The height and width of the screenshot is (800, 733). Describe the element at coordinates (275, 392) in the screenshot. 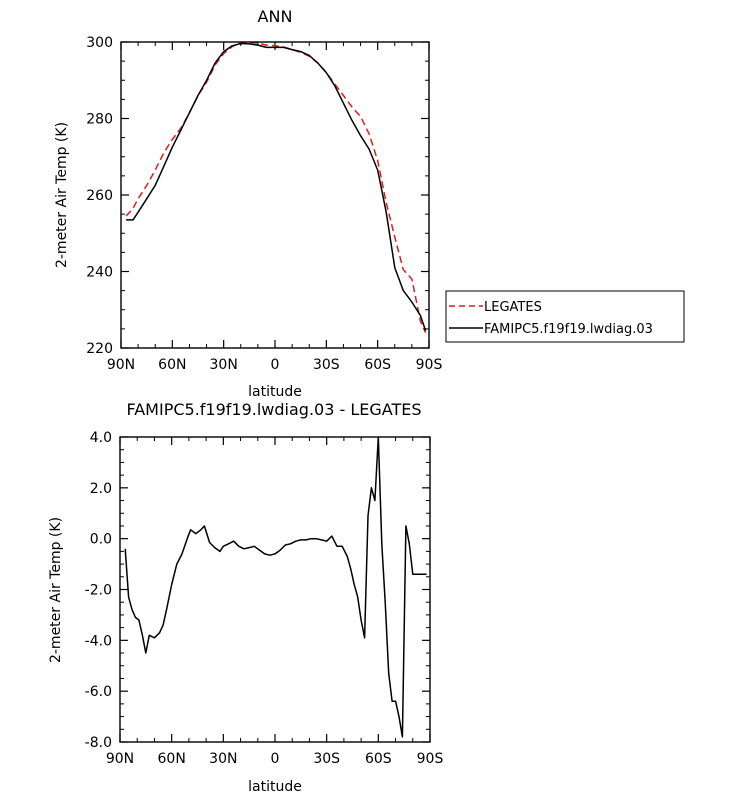

I see `top-x-axis-label: latitude` at that location.